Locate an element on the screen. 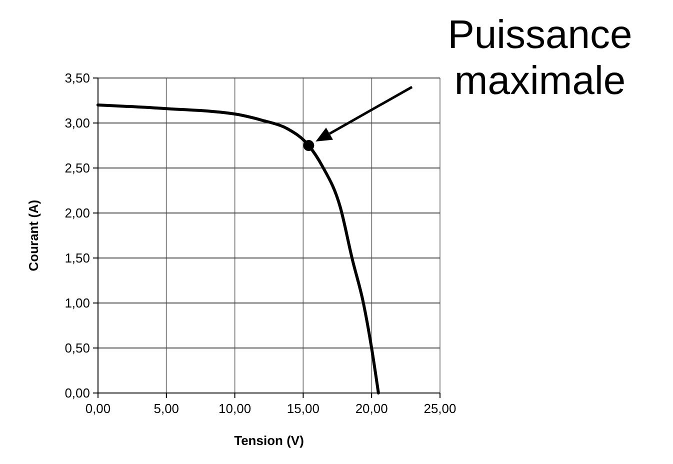  y-tick-label: 2,00 is located at coordinates (77, 213).